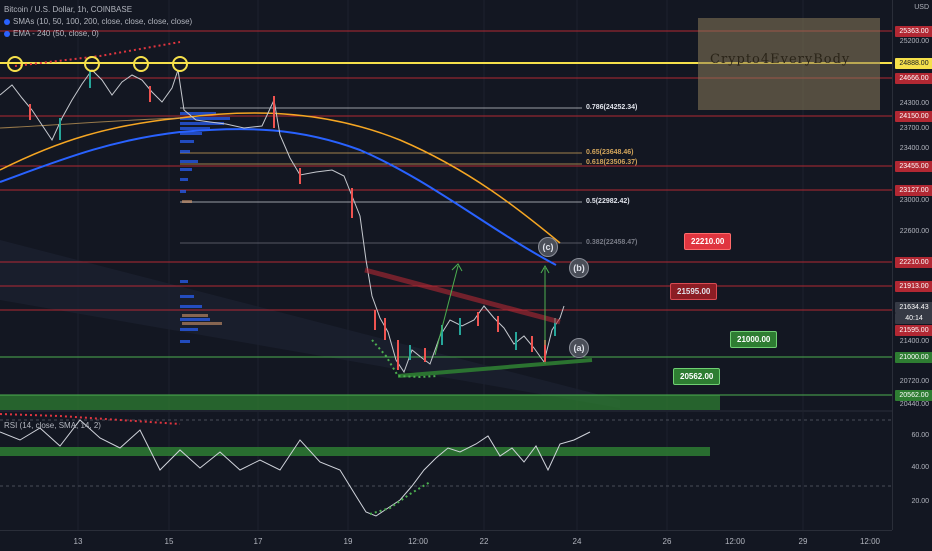  I want to click on price-tick: 25200.00, so click(914, 41).